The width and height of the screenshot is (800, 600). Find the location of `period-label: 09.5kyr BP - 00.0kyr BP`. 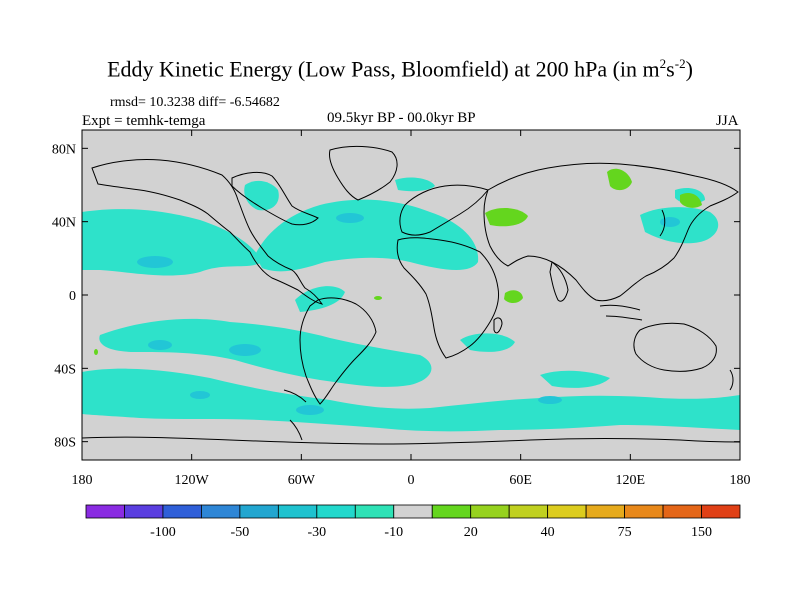

period-label: 09.5kyr BP - 00.0kyr BP is located at coordinates (401, 118).